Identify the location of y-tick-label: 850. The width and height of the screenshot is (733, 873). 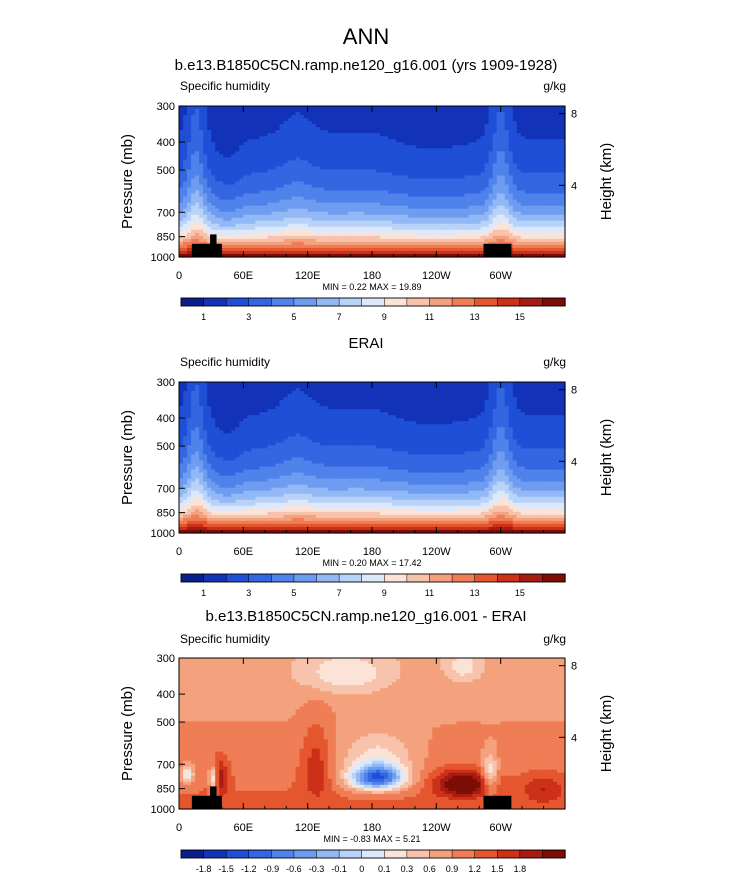
(166, 238).